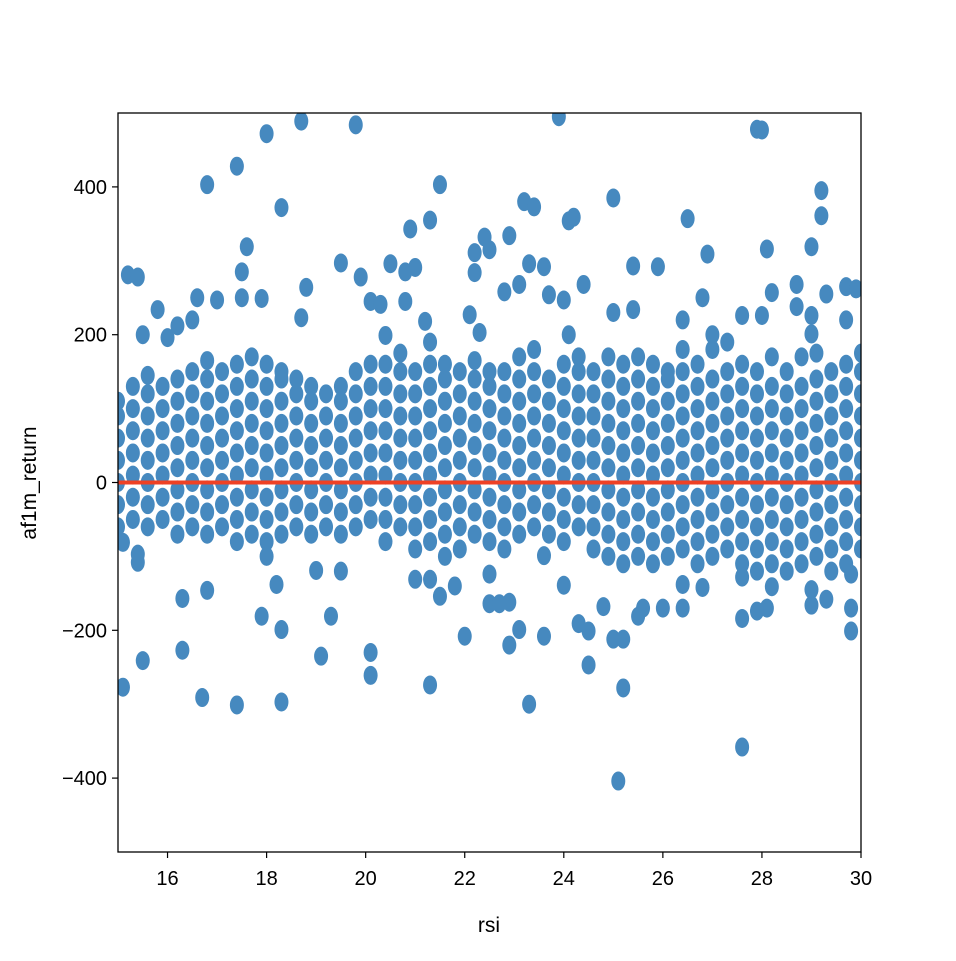  Describe the element at coordinates (84, 779) in the screenshot. I see `y-tick-label: −400` at that location.